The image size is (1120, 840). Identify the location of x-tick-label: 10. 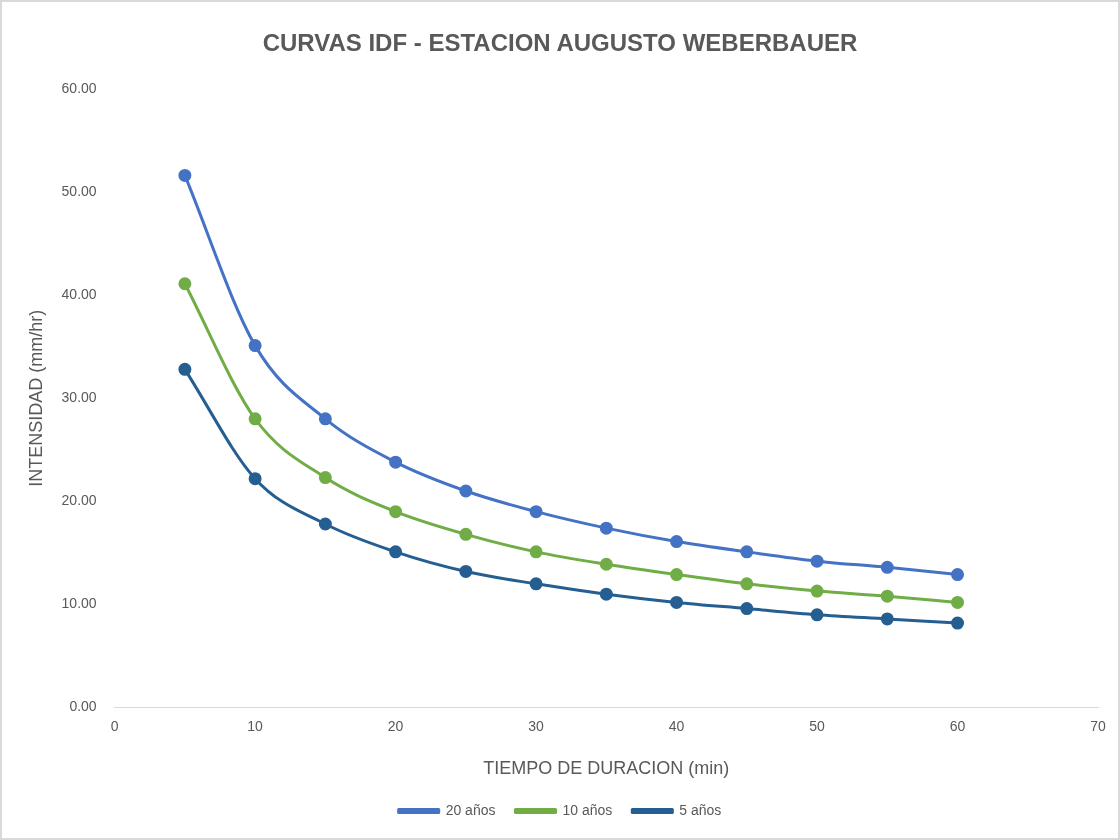
(255, 725).